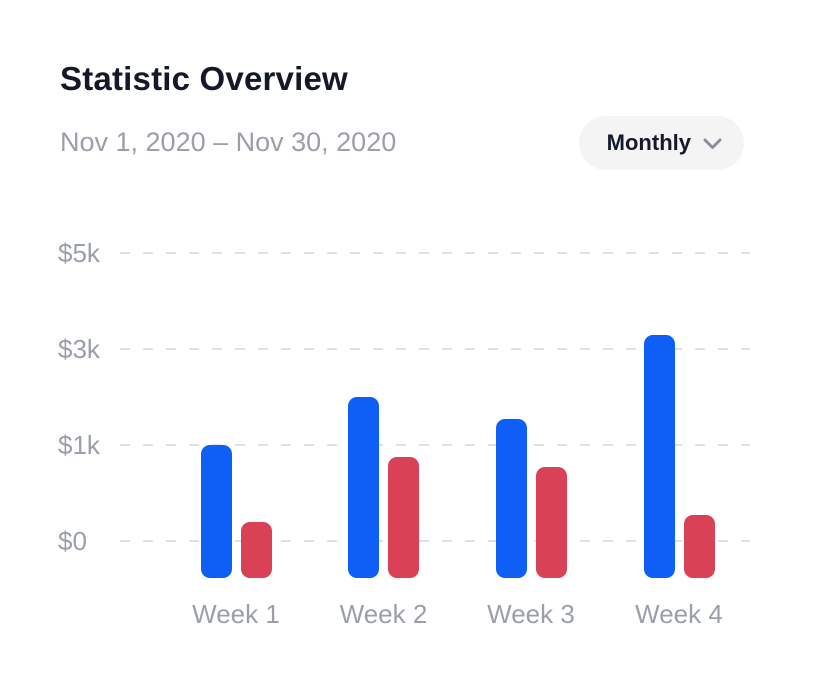 The height and width of the screenshot is (688, 814). Describe the element at coordinates (79, 445) in the screenshot. I see `y-axis-tick-label: $1k` at that location.